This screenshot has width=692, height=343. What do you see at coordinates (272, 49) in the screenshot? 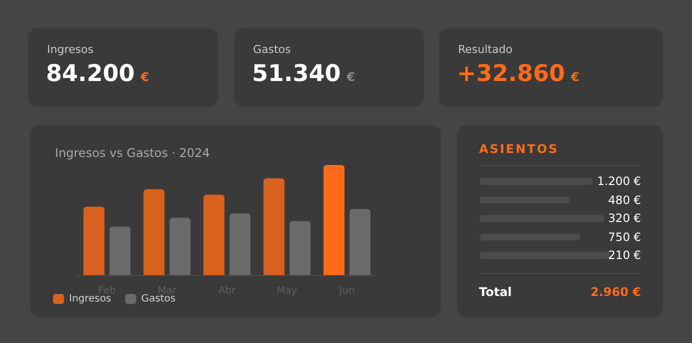
I see `text: Gastos` at bounding box center [272, 49].